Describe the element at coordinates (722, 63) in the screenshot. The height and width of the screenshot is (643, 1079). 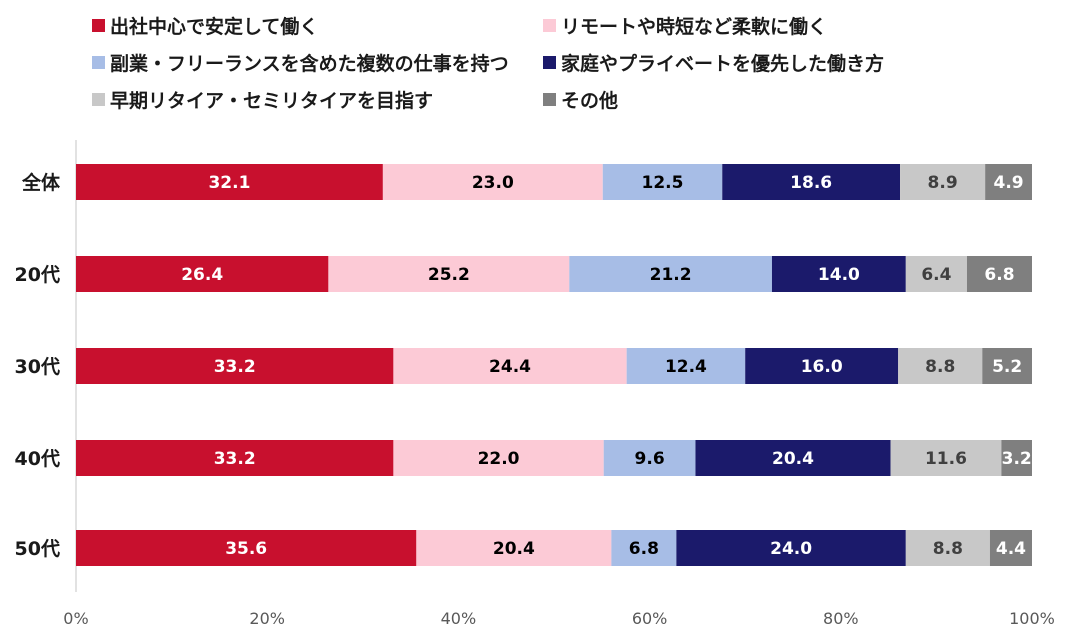
I see `legend-label: 家庭やプライベートを優先した働き方` at that location.